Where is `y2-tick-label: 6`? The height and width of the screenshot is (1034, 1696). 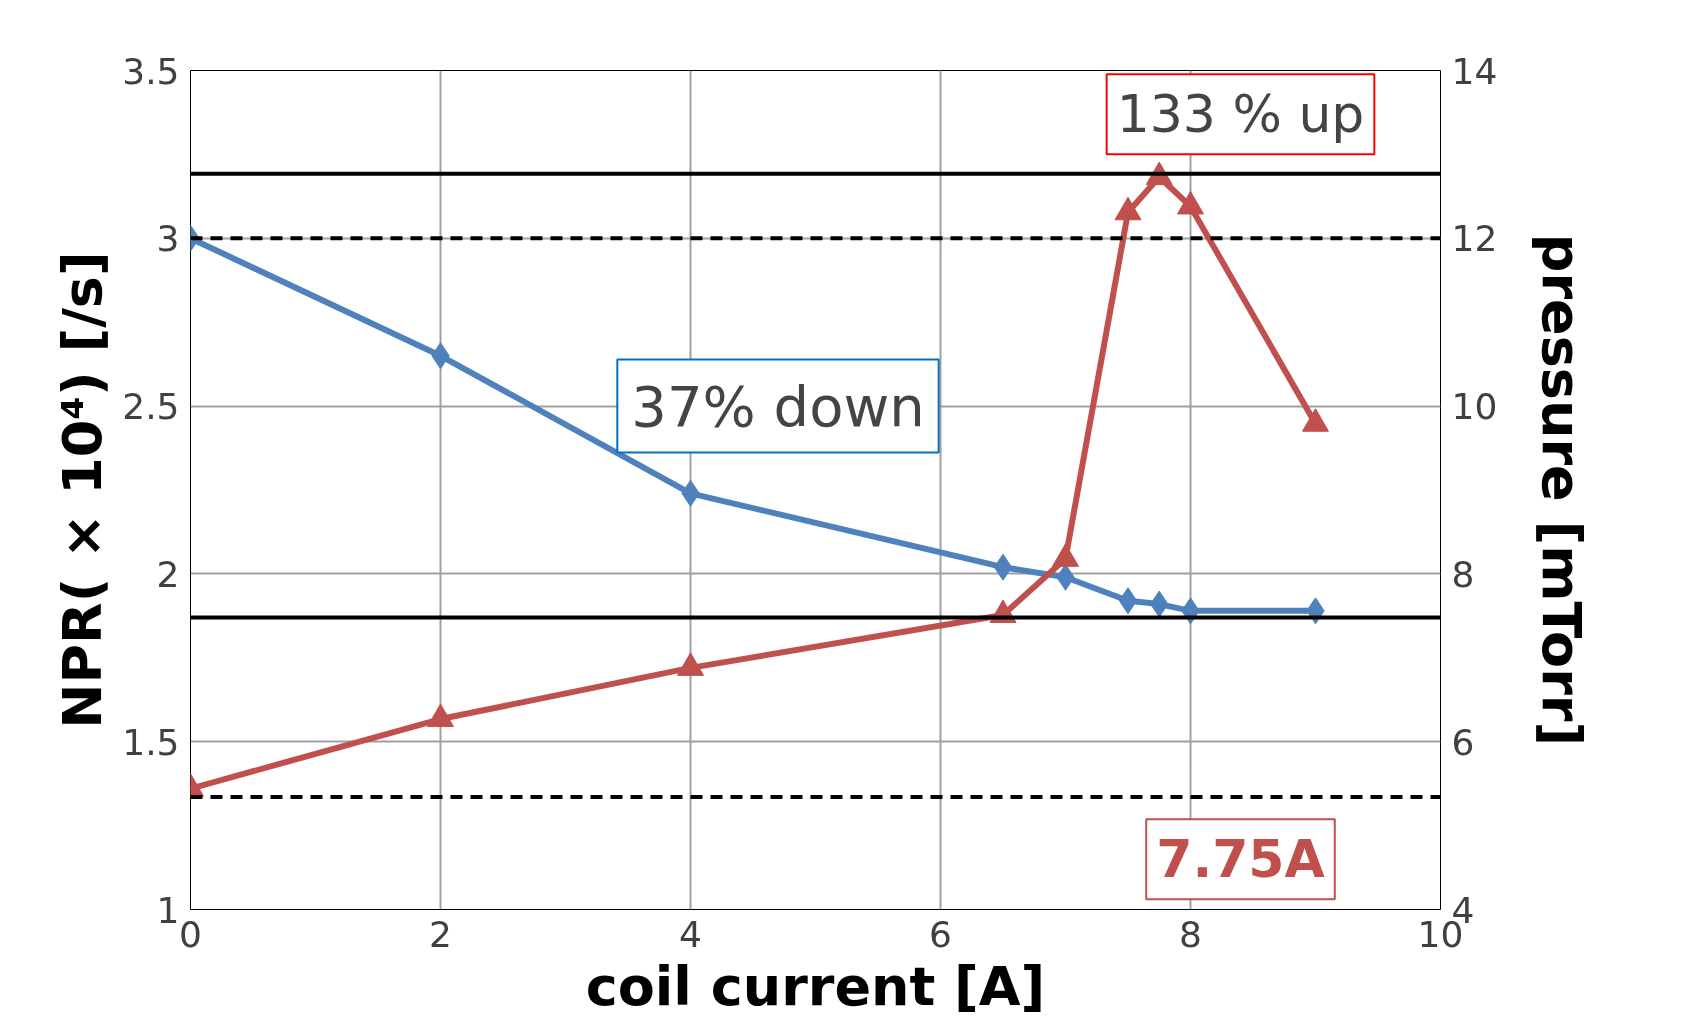 y2-tick-label: 6 is located at coordinates (1463, 742).